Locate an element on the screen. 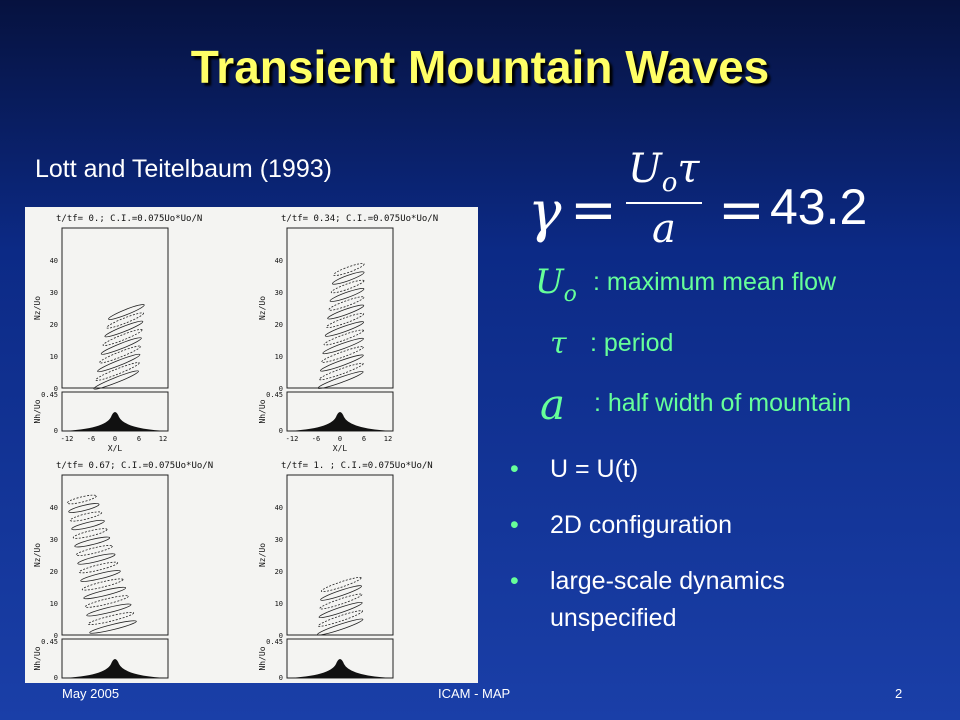 The height and width of the screenshot is (720, 960). panel-header: t/tf= 0.67; C.I.=0.075Uo*Uo/N is located at coordinates (134, 466).